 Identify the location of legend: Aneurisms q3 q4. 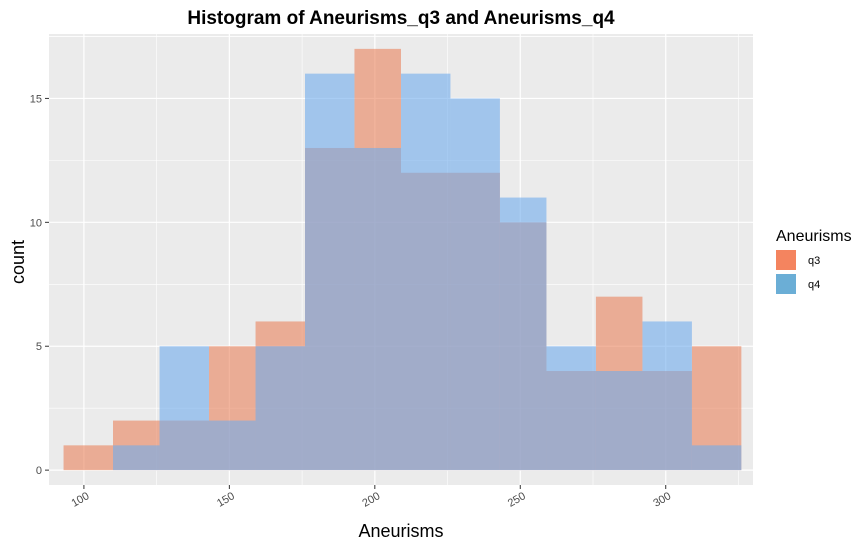
(814, 261).